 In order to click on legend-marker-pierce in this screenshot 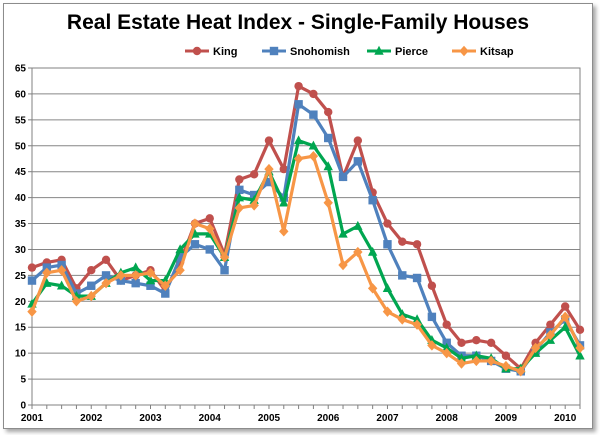, I will do `click(379, 50)`.